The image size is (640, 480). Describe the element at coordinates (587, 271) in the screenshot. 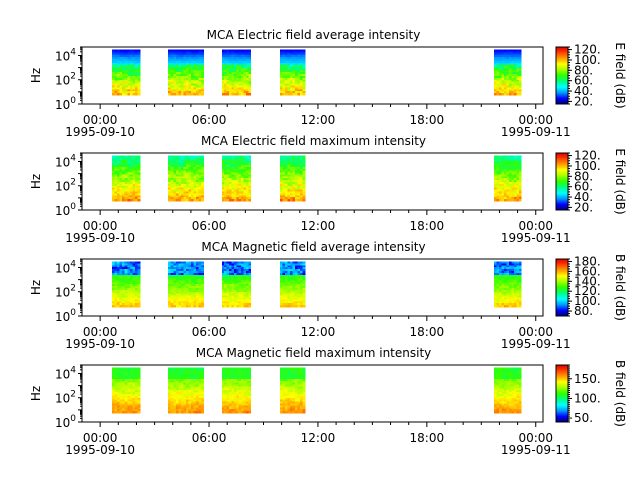

I see `colorbar-tick-label: 160.` at that location.